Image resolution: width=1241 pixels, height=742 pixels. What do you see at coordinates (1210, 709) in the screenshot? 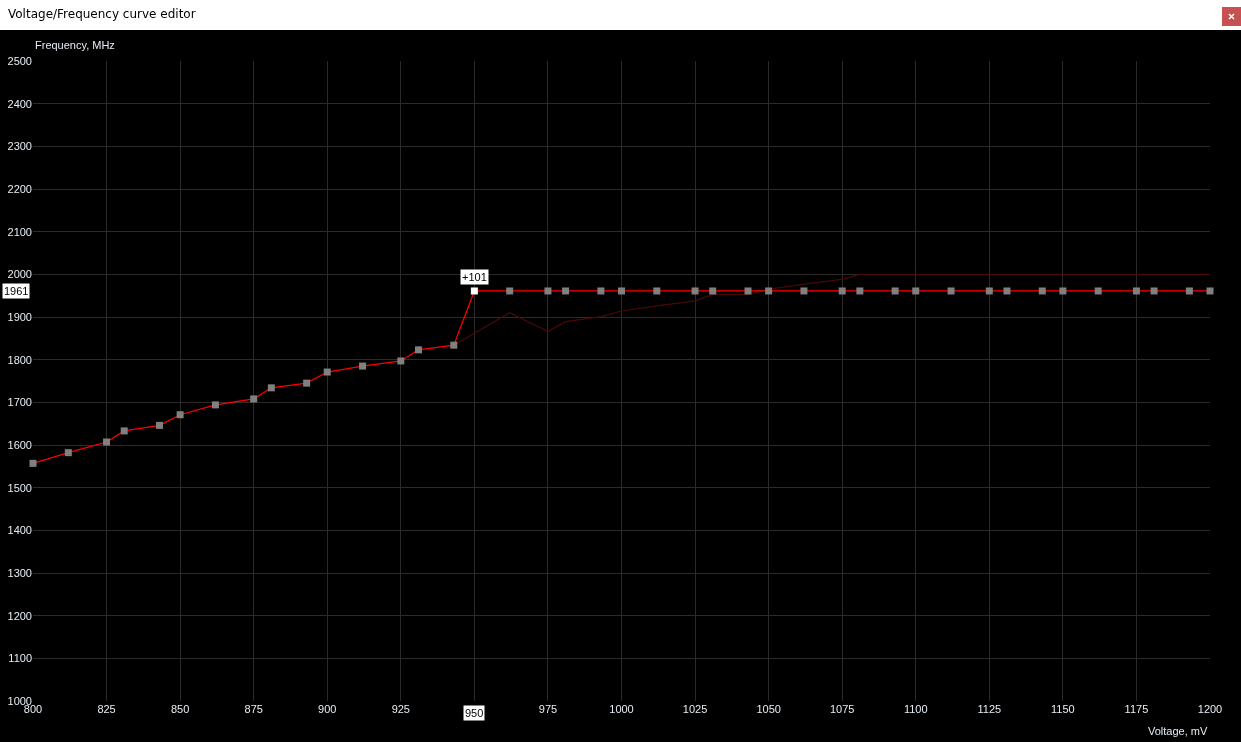
I see `x-tick-label: 1200` at bounding box center [1210, 709].